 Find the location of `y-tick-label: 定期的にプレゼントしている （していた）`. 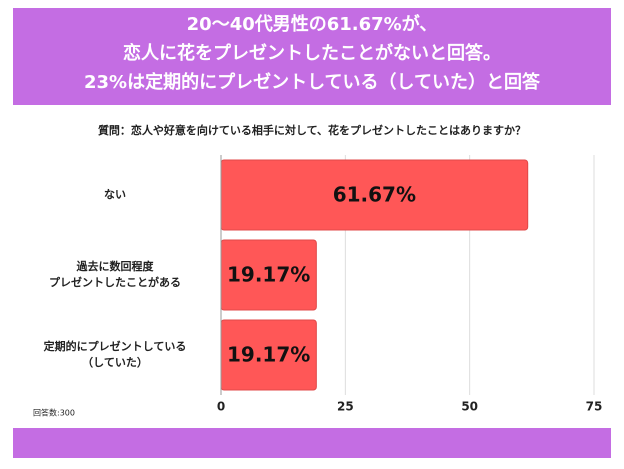

y-tick-label: 定期的にプレゼントしている （していた） is located at coordinates (115, 354).